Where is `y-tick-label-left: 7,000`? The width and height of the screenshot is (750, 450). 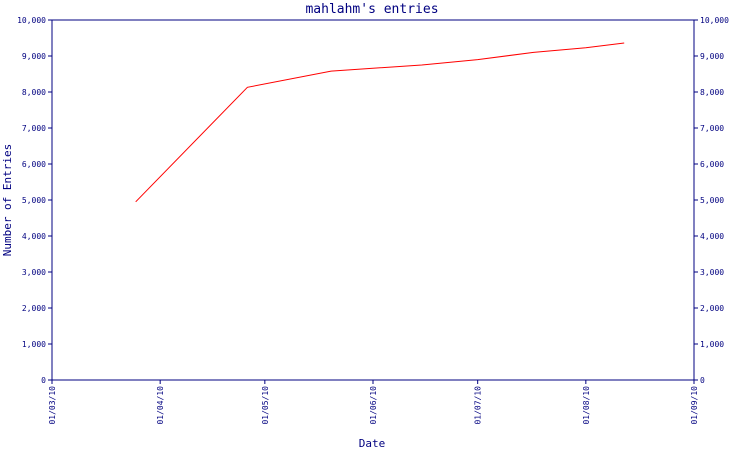 y-tick-label-left: 7,000 is located at coordinates (34, 128).